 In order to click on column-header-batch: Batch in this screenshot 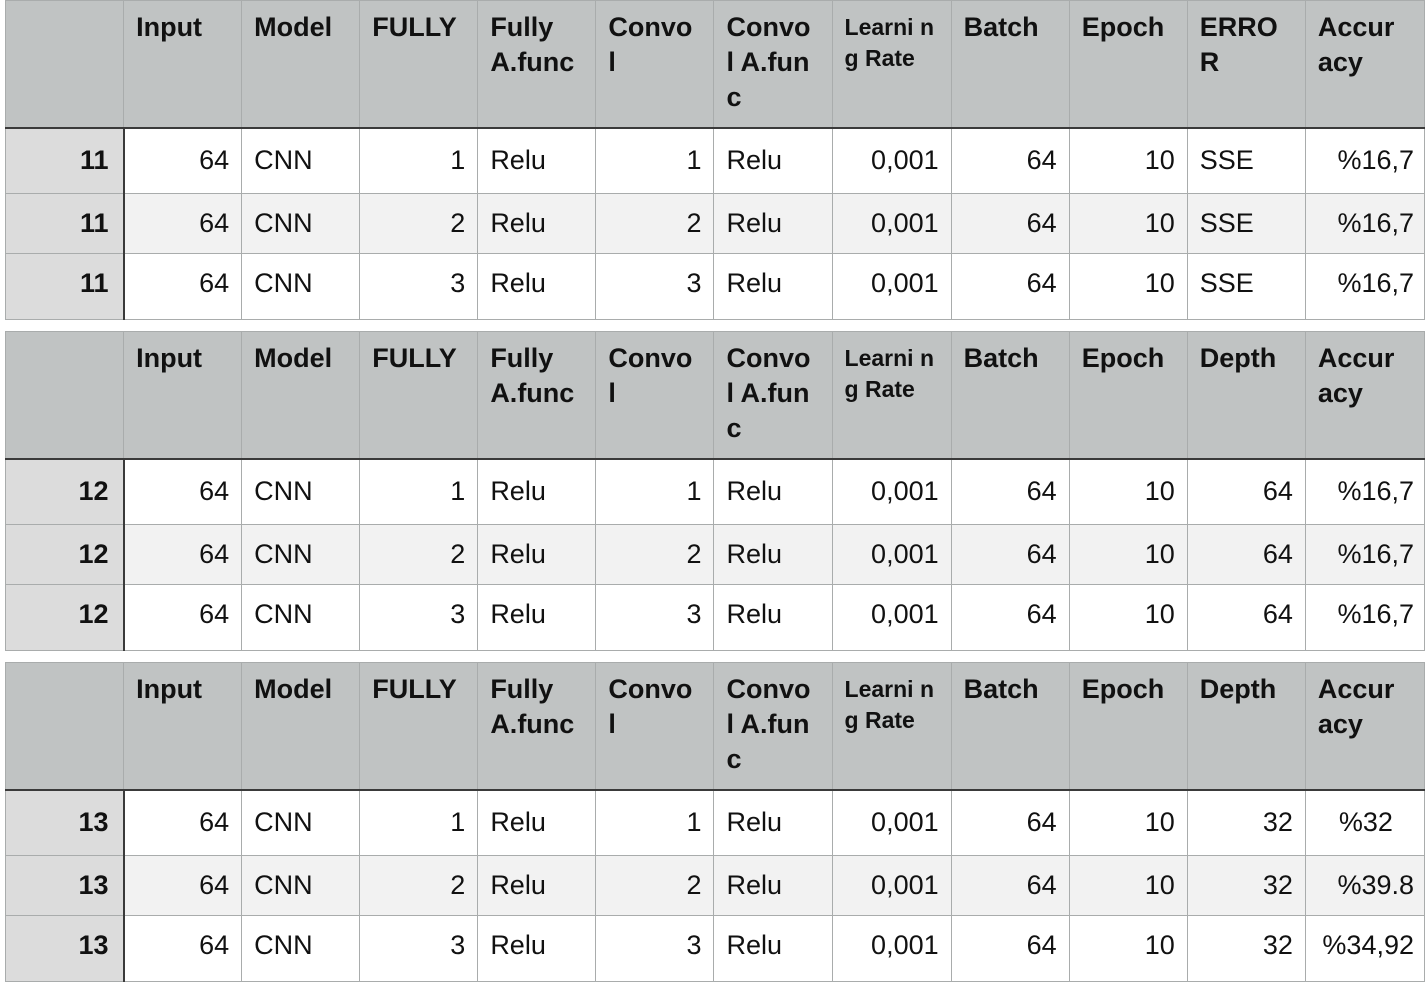, I will do `click(1010, 395)`.